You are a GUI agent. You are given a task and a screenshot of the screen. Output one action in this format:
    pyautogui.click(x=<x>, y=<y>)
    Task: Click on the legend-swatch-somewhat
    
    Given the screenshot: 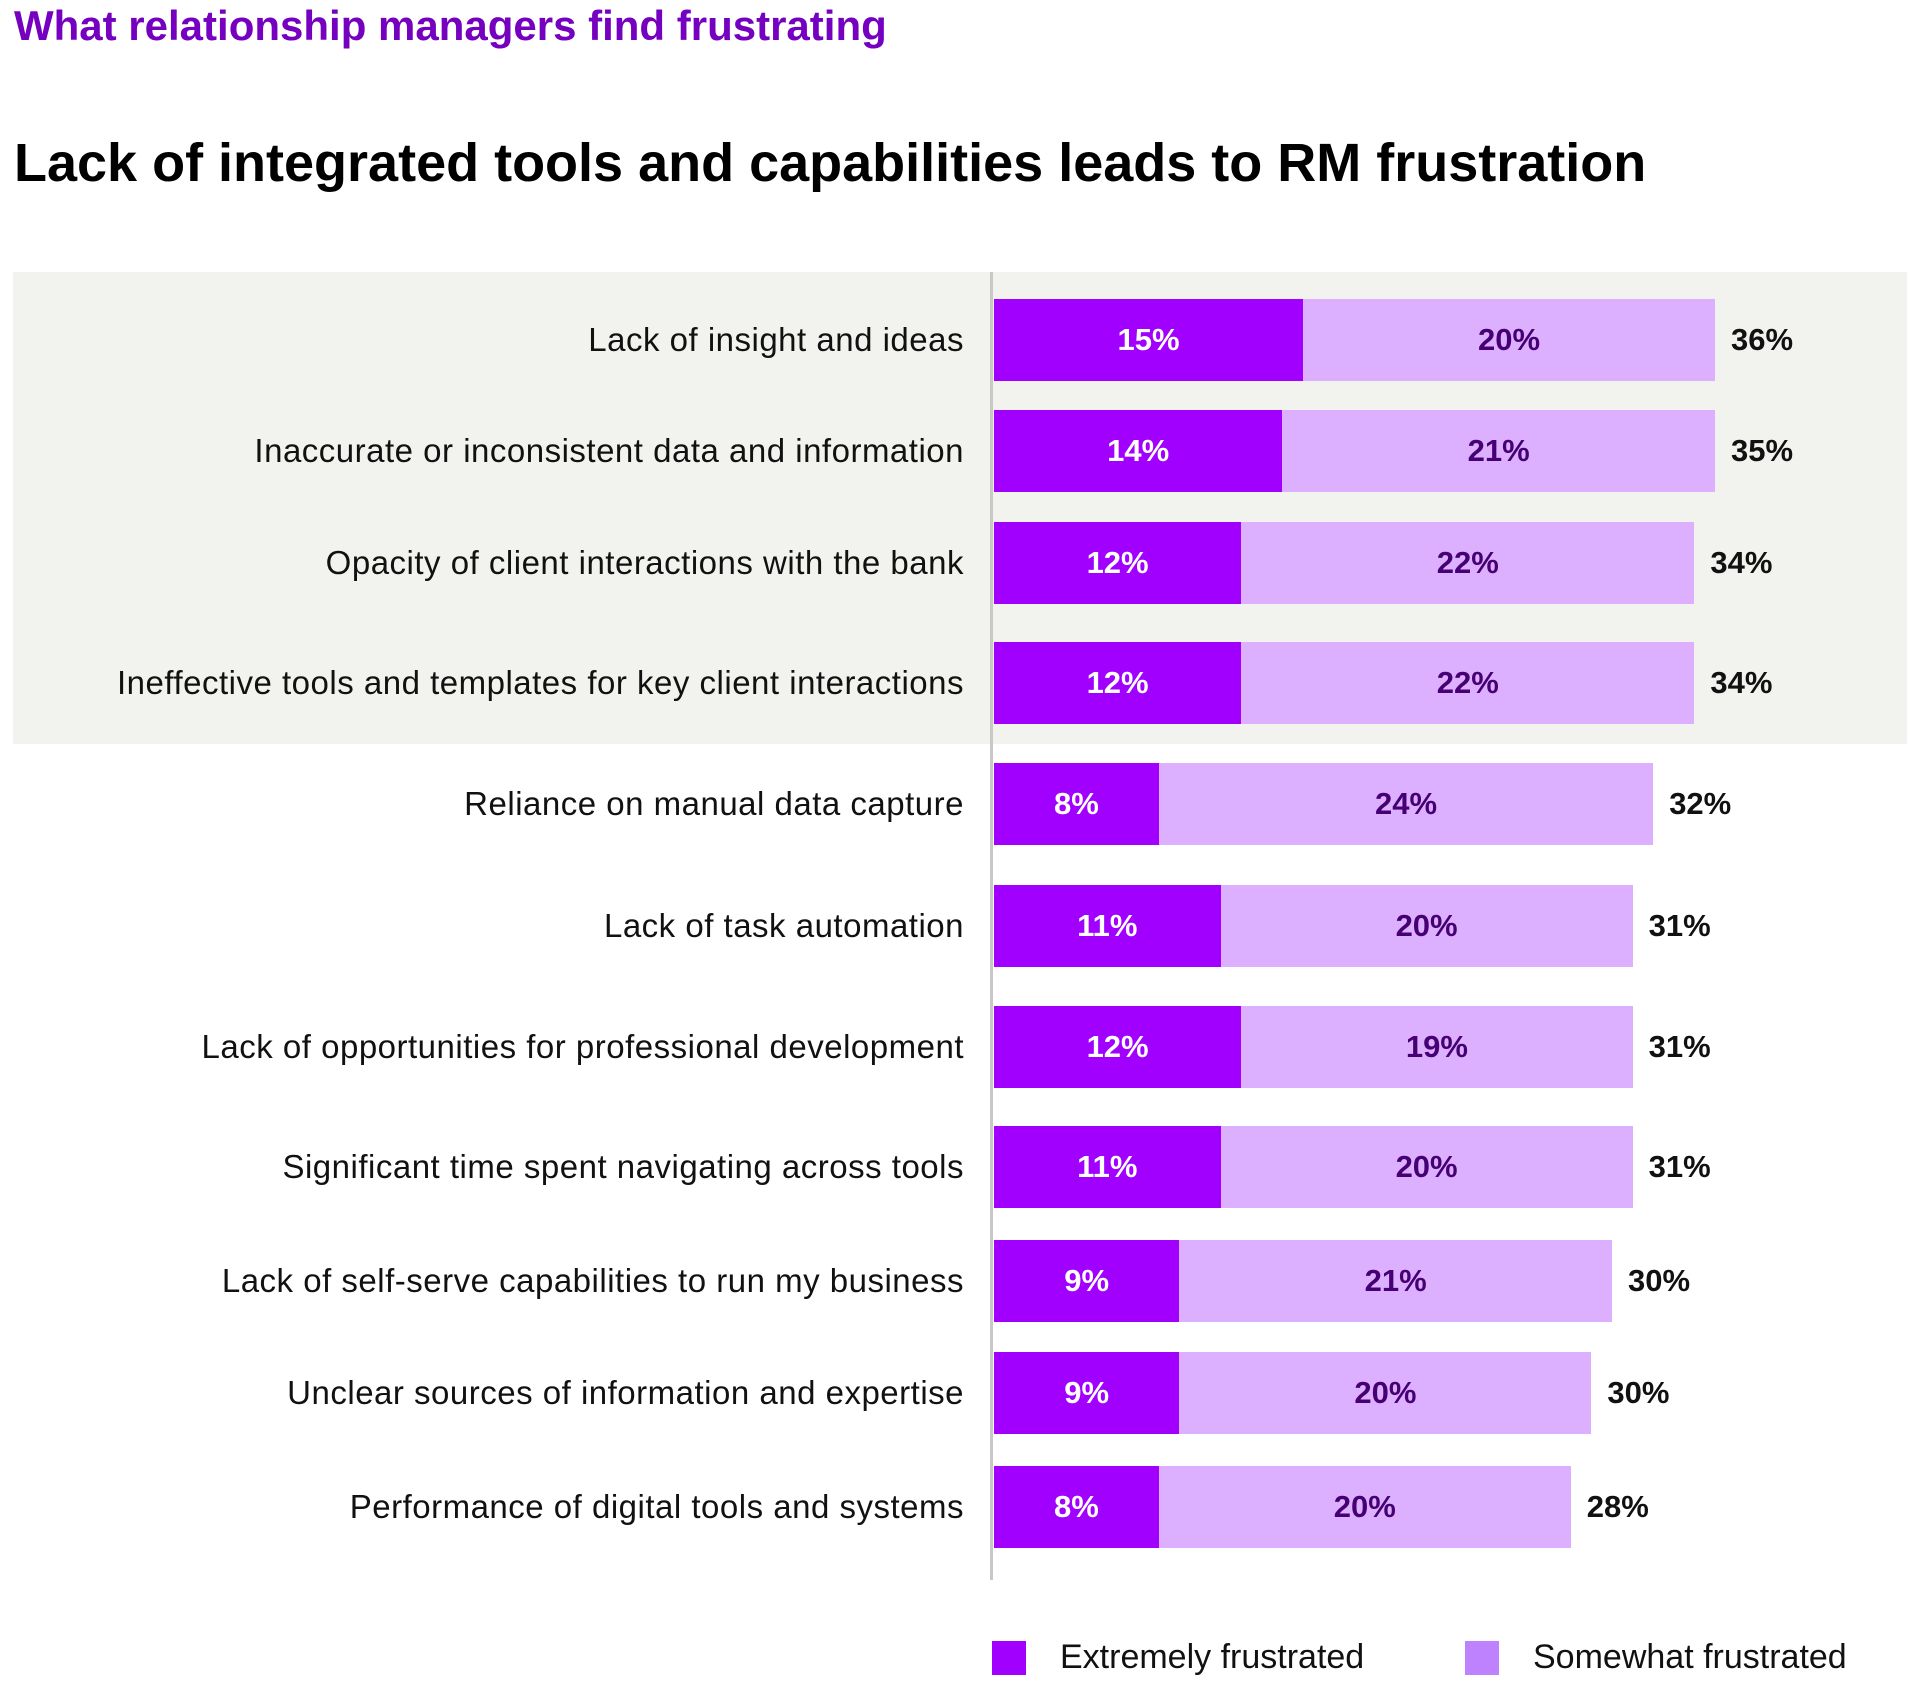 What is the action you would take?
    pyautogui.click(x=1482, y=1658)
    